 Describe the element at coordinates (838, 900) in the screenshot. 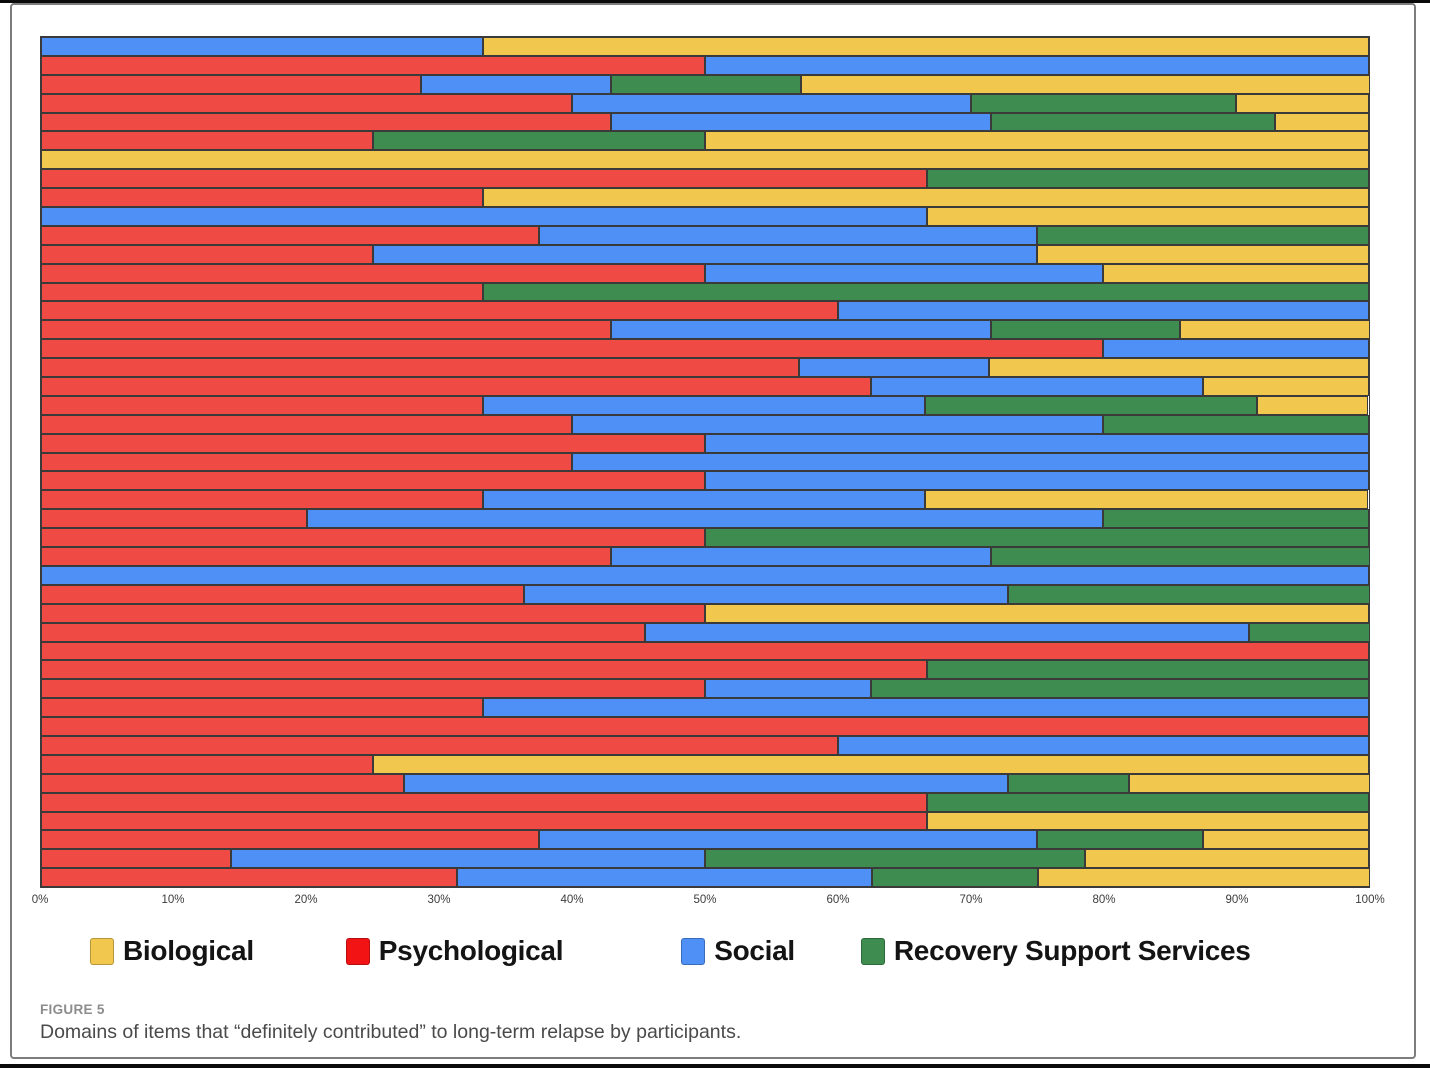

I see `x-axis-tick-label: 60%` at that location.